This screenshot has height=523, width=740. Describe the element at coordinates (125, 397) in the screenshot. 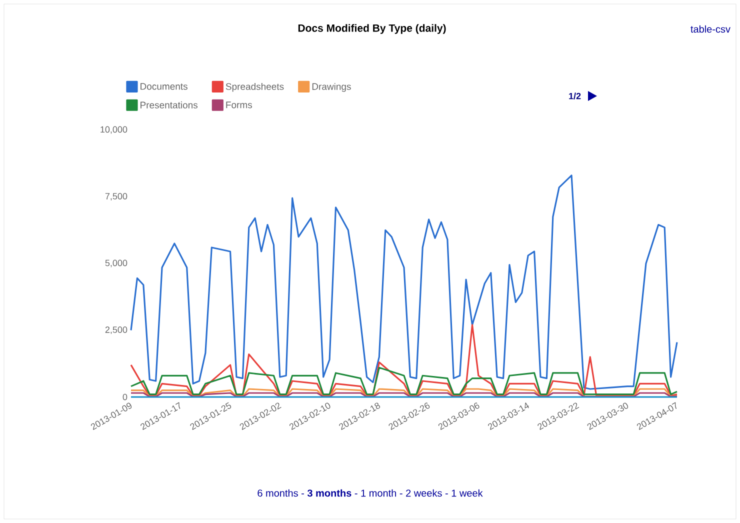

I see `y-tick-label: 0` at that location.